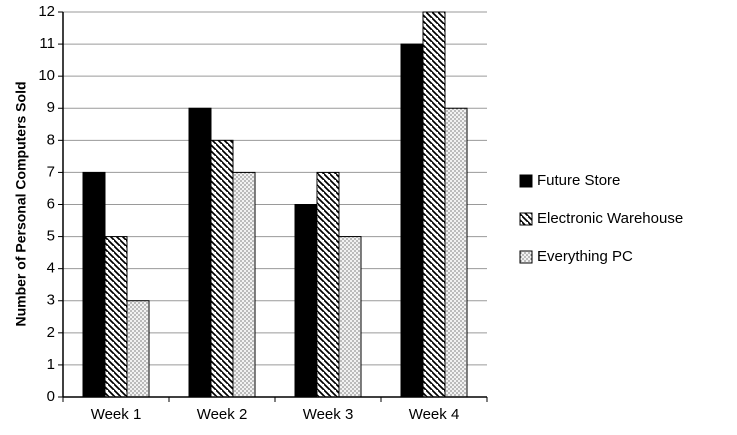  What do you see at coordinates (222, 414) in the screenshot?
I see `x-tick-label: Week 2` at bounding box center [222, 414].